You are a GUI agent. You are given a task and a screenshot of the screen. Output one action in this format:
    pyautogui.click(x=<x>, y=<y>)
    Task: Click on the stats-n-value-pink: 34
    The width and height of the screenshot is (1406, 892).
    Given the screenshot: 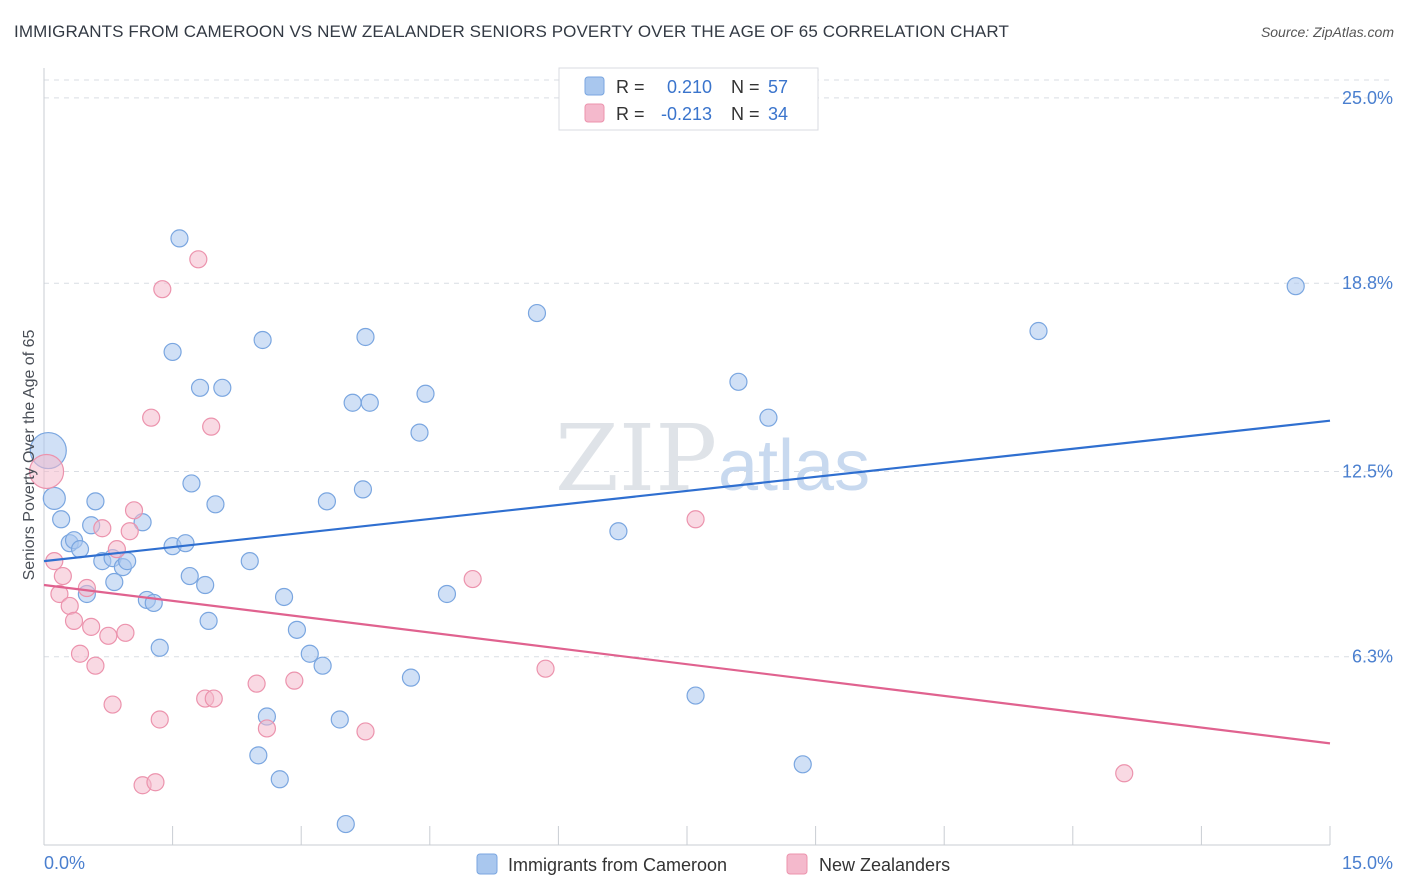 What is the action you would take?
    pyautogui.click(x=778, y=114)
    